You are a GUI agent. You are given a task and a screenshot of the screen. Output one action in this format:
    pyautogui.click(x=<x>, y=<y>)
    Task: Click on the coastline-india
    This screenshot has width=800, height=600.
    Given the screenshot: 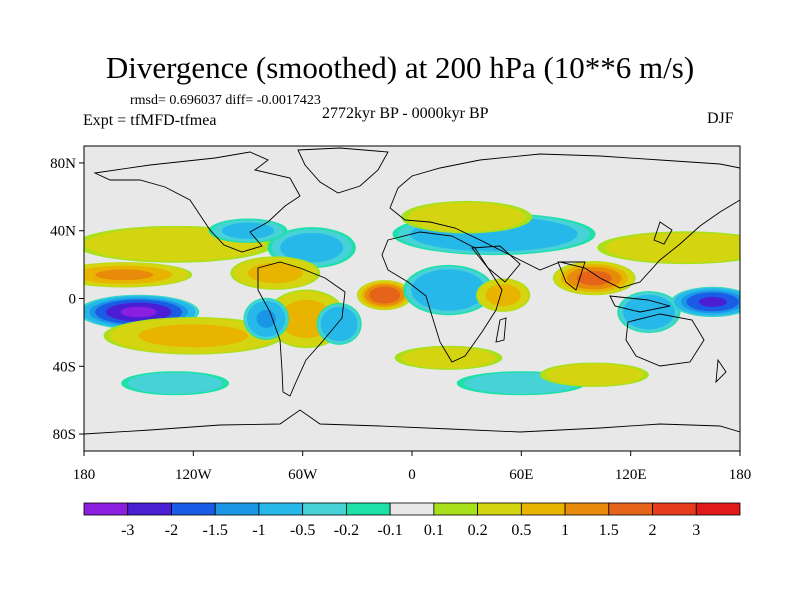 What is the action you would take?
    pyautogui.click(x=571, y=276)
    